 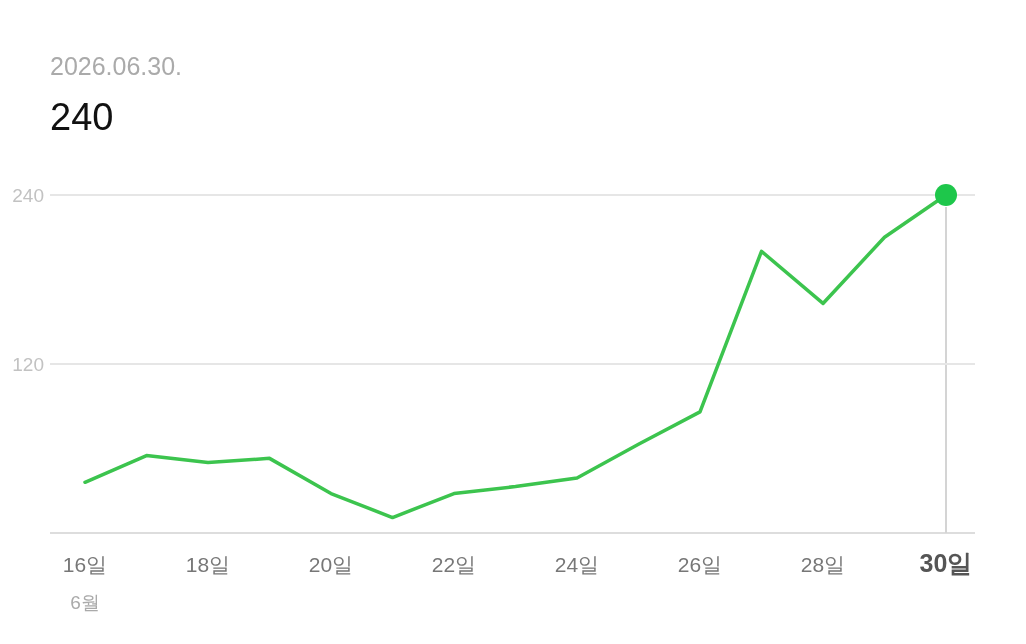 I want to click on x-axis-title: 6월, so click(x=85, y=602).